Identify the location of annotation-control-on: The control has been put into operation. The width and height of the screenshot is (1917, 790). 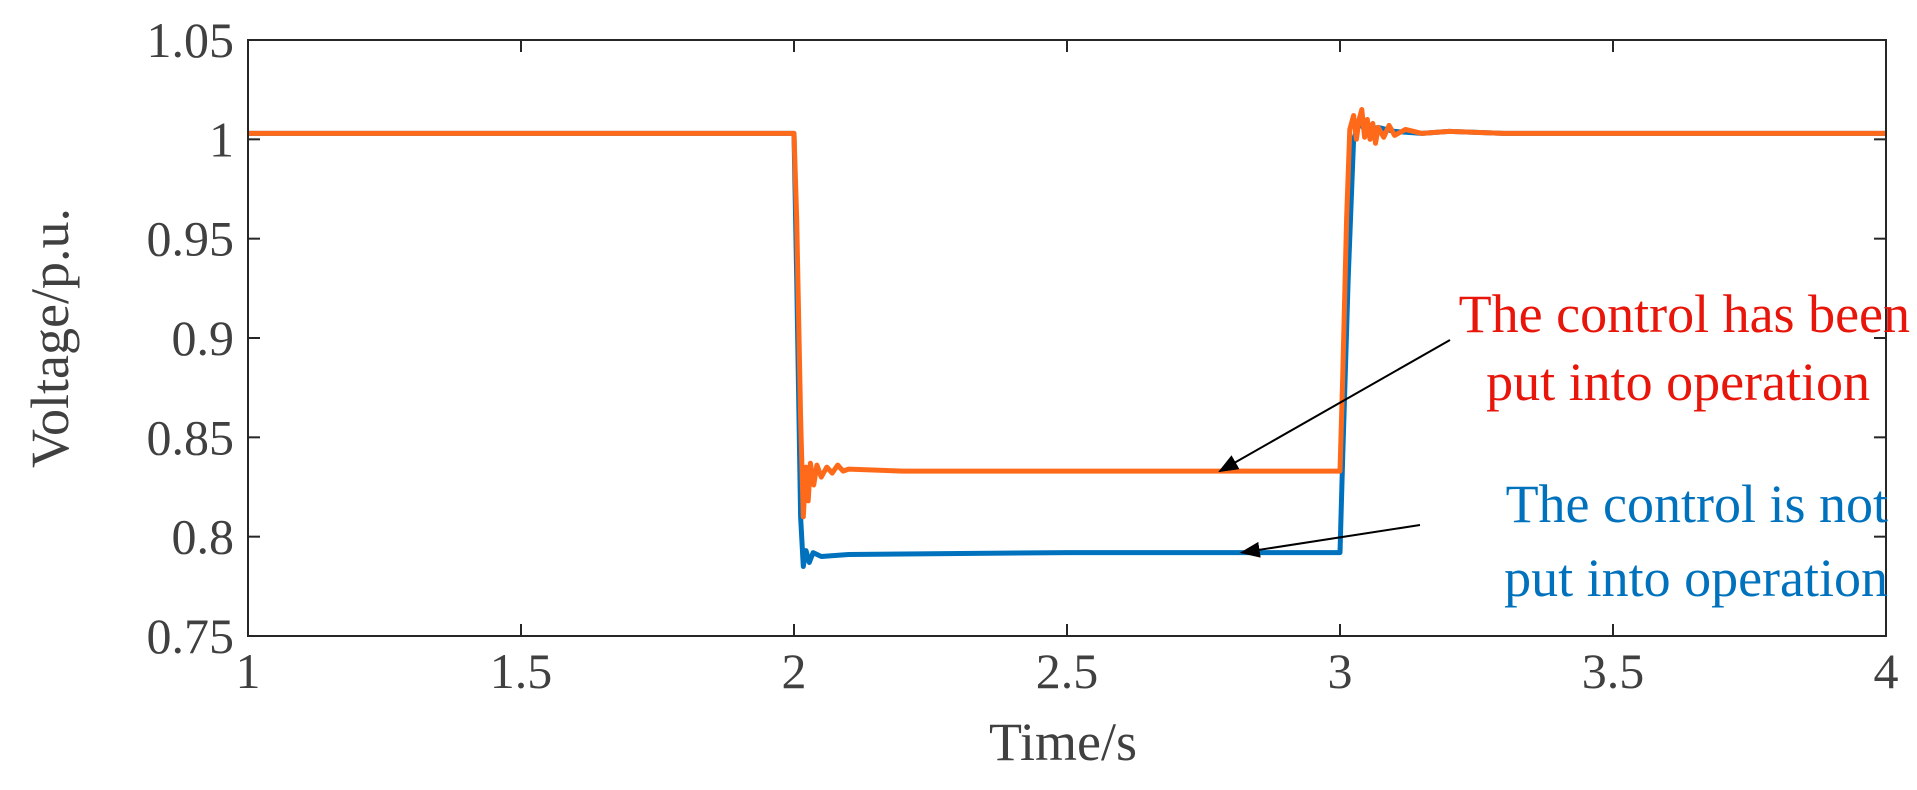
(1564, 378).